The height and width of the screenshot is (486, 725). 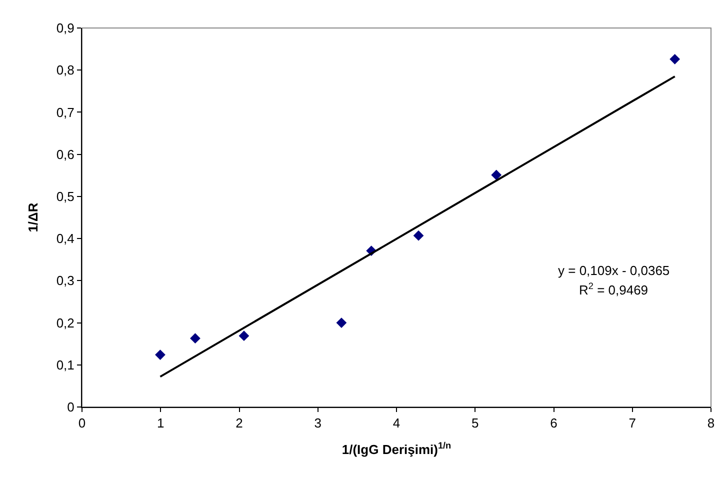 I want to click on x-tick-label: 0, so click(x=82, y=423).